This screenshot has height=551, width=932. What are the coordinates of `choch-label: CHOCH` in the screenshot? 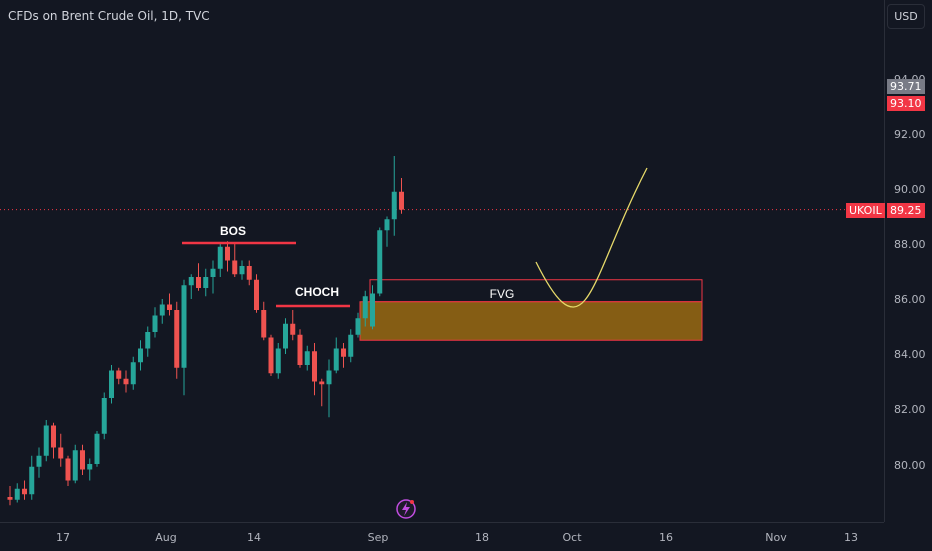 It's located at (317, 292).